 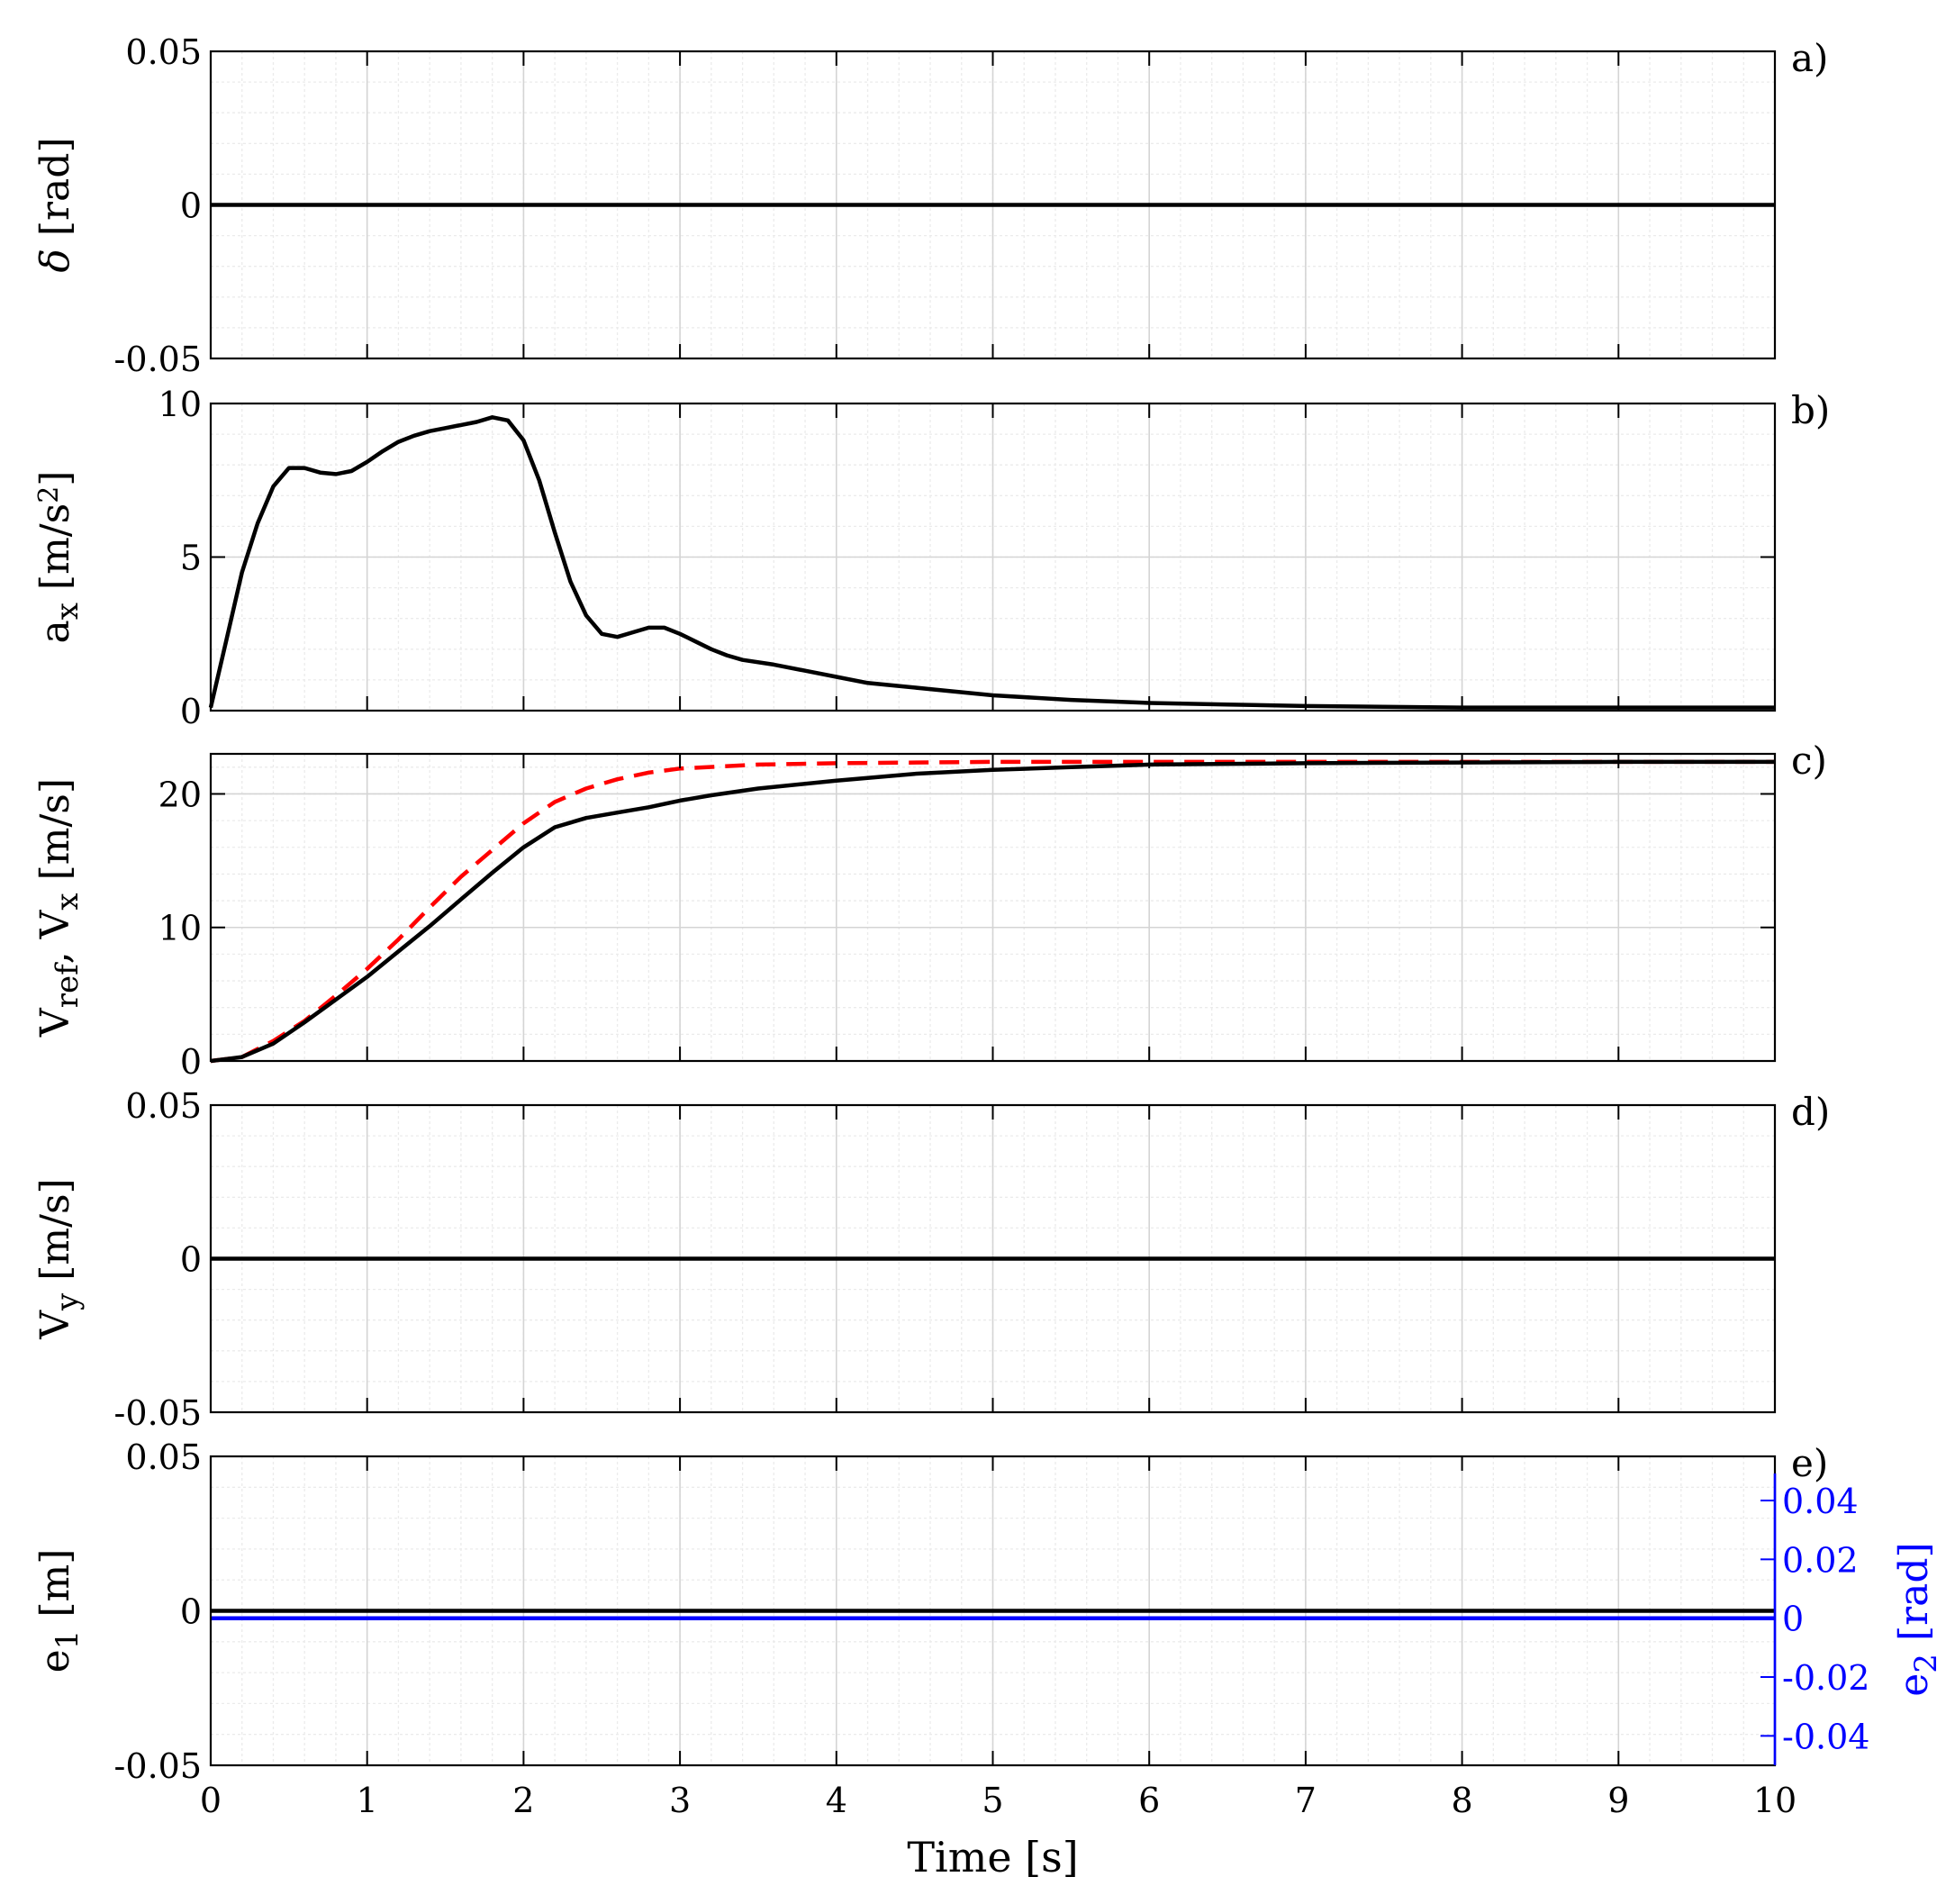 What do you see at coordinates (55, 205) in the screenshot?
I see `y-axis-label: δ [rad]` at bounding box center [55, 205].